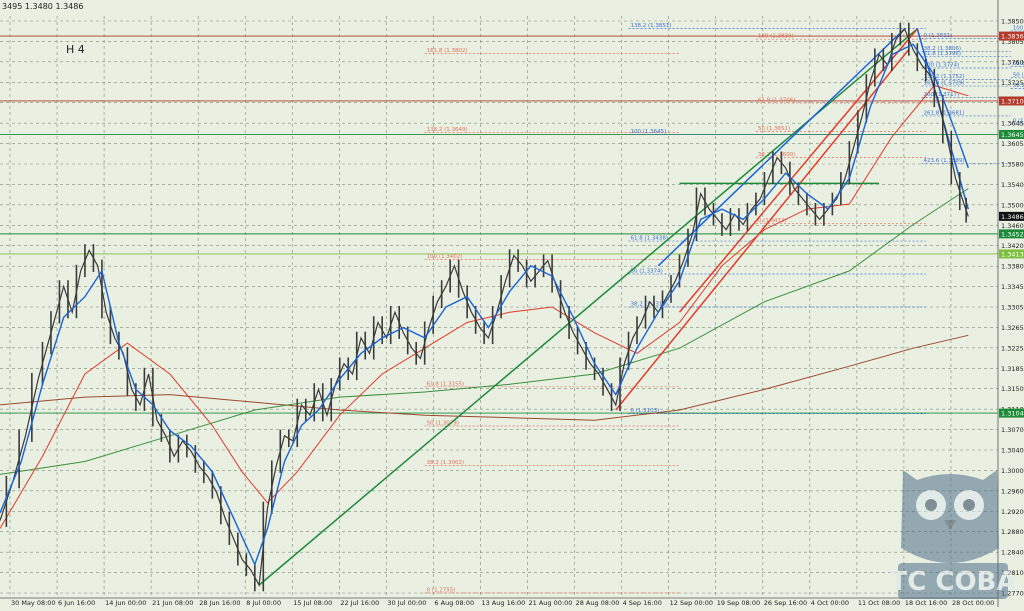 Image resolution: width=1024 pixels, height=611 pixels. Describe the element at coordinates (503, 603) in the screenshot. I see `x-tick-label: 13 Aug 16:00` at that location.